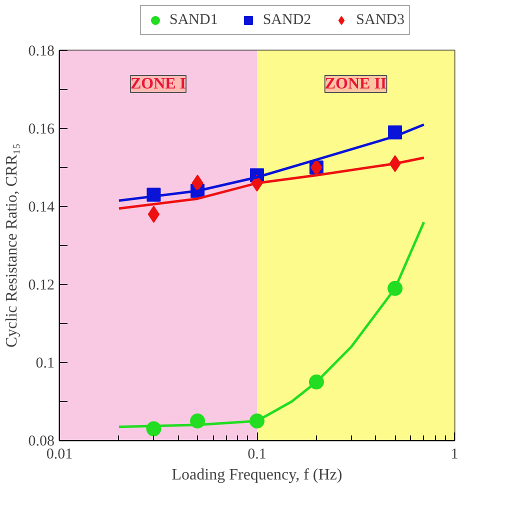 Image resolution: width=505 pixels, height=515 pixels. Describe the element at coordinates (45, 364) in the screenshot. I see `y-tick-label: 0.1` at that location.